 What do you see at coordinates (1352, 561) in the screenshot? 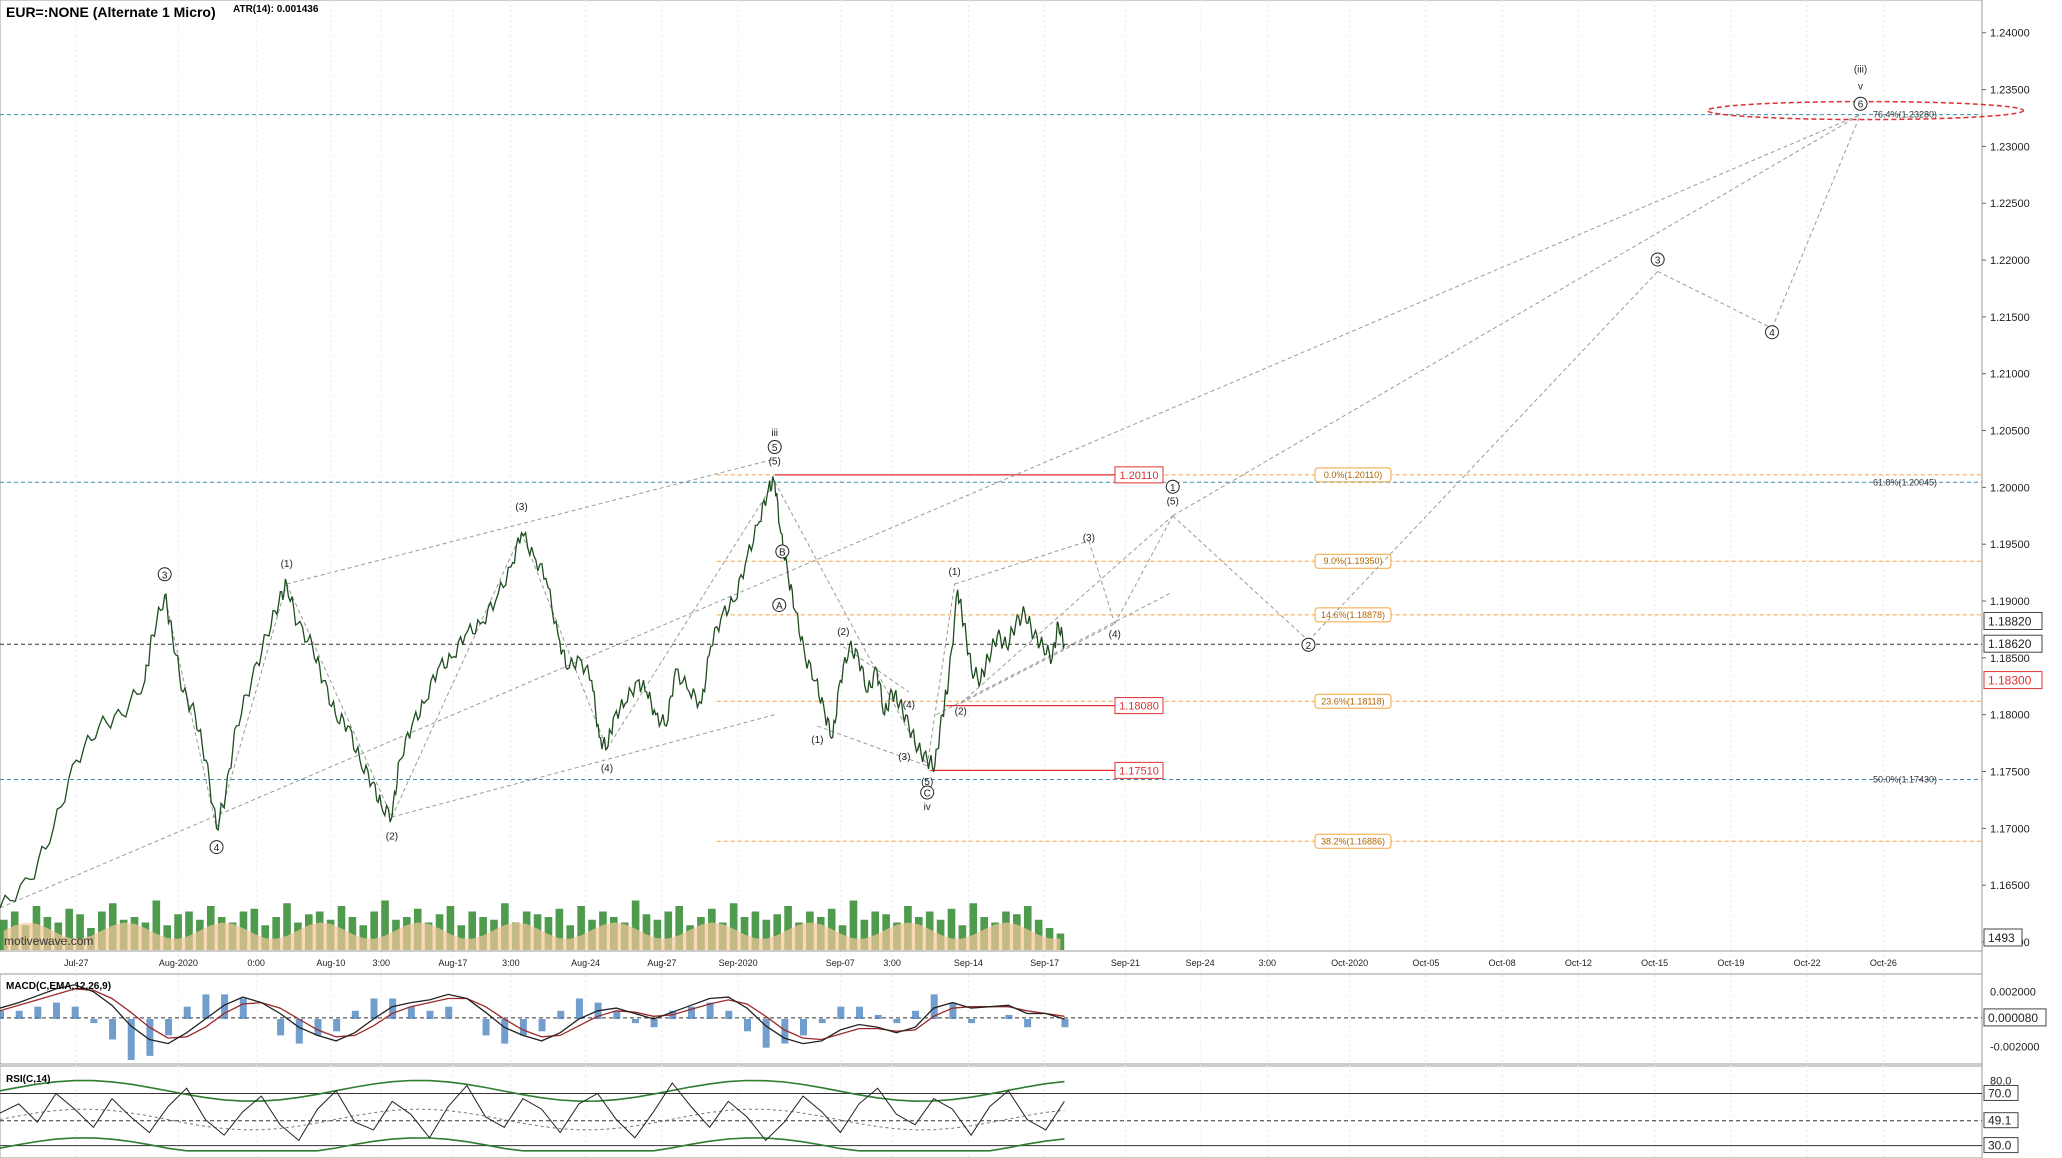
I see `fib-label: 9.0%(1.19350)` at bounding box center [1352, 561].